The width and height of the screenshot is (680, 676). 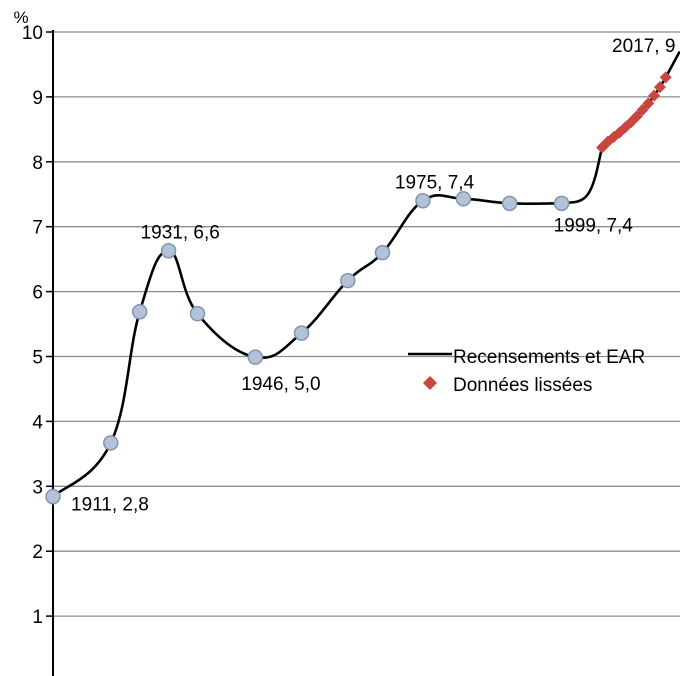 What do you see at coordinates (37, 228) in the screenshot?
I see `y-tick-label: 7` at bounding box center [37, 228].